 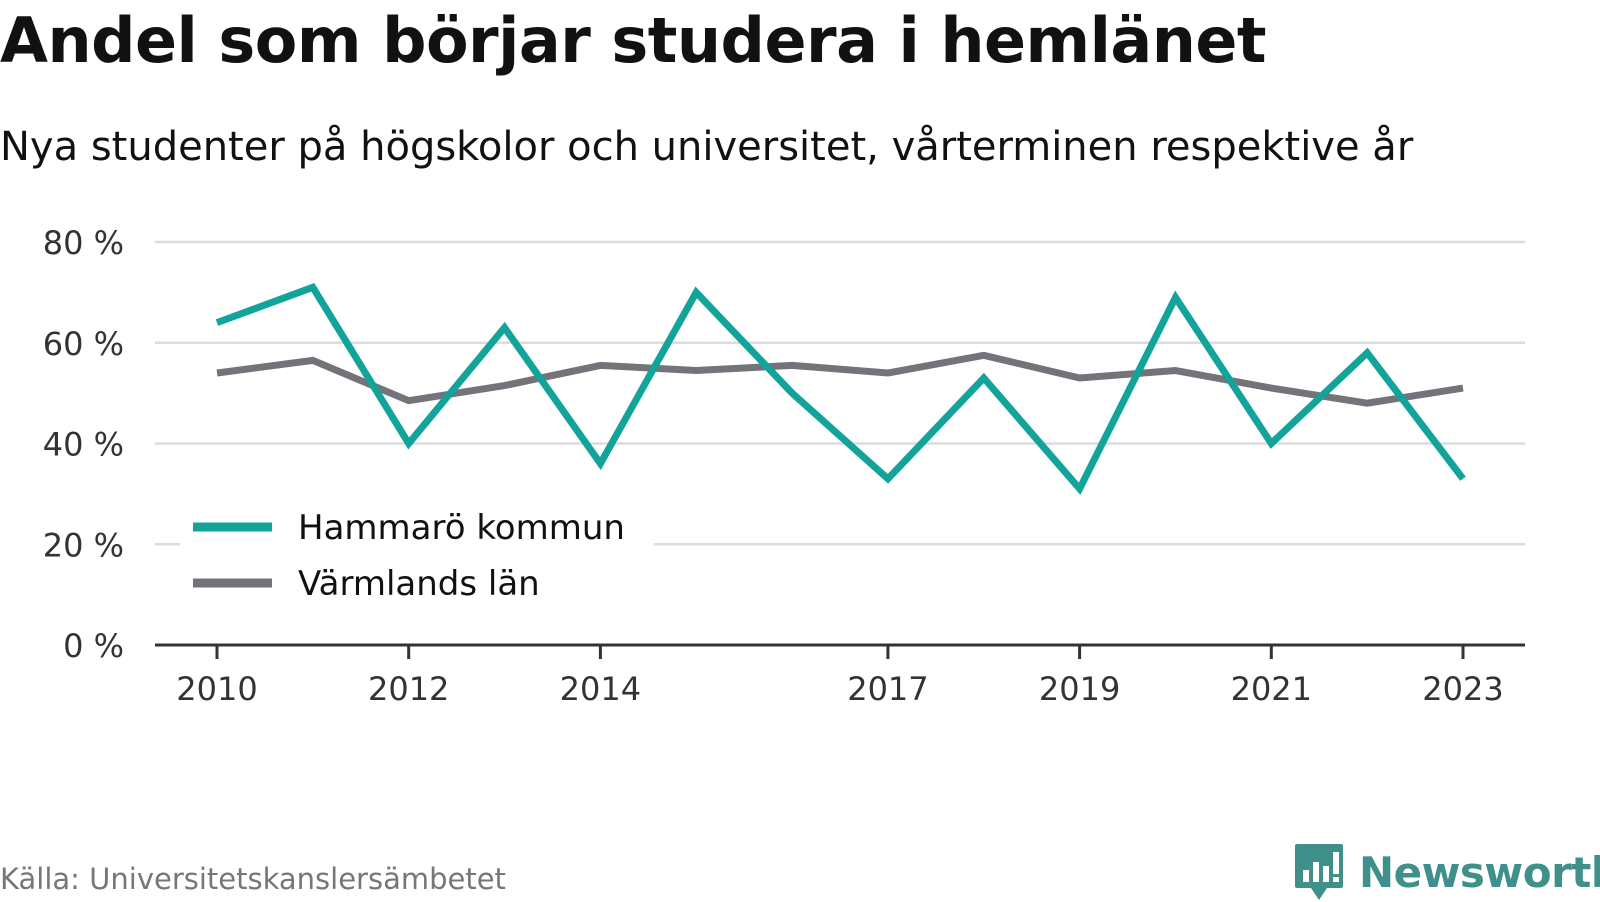 I want to click on x-tick-label-2021: 2021, so click(x=1271, y=689).